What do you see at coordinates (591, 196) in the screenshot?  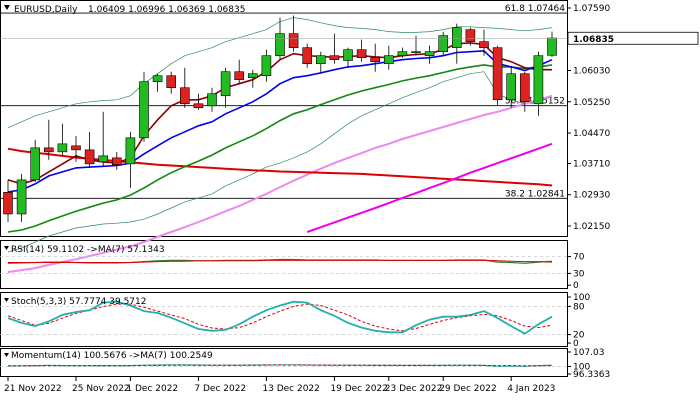 I see `price-tick-label: 1.02930` at bounding box center [591, 196].